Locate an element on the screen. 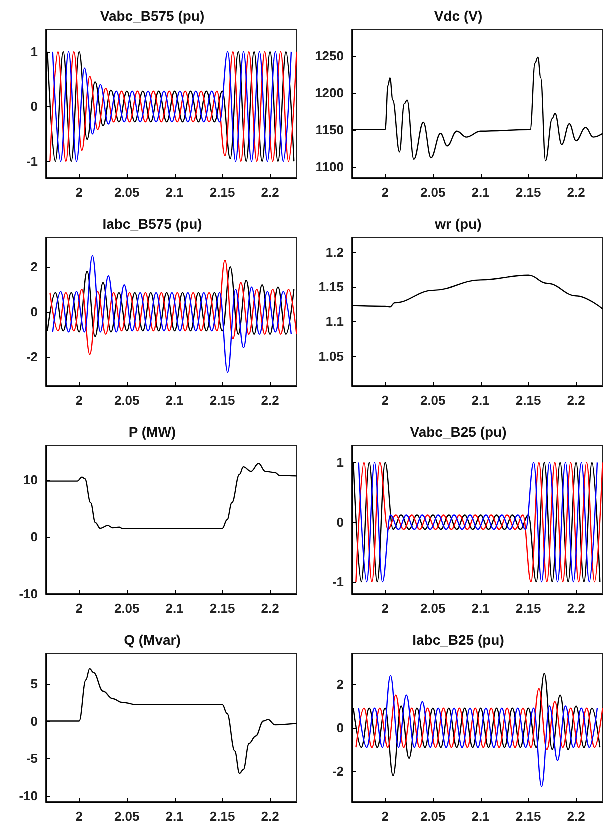 Image resolution: width=611 pixels, height=832 pixels. chart-title: P (MW) is located at coordinates (152, 432).